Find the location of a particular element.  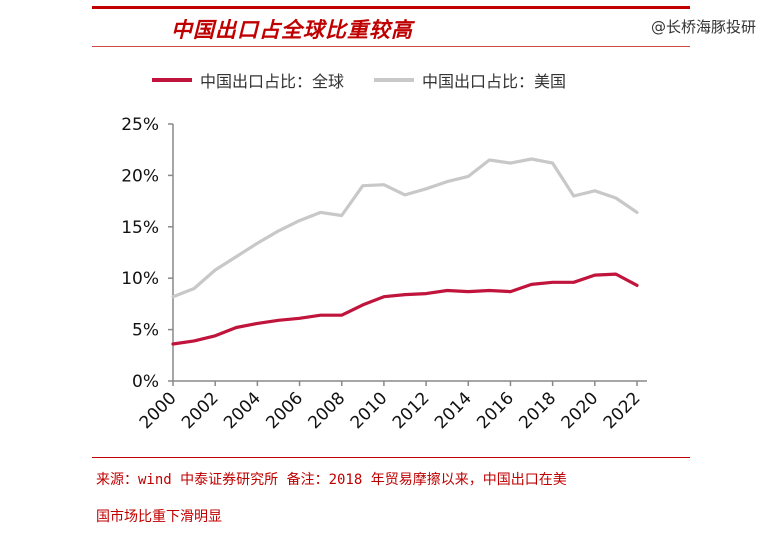

x-tick-label: 2006 is located at coordinates (284, 410).